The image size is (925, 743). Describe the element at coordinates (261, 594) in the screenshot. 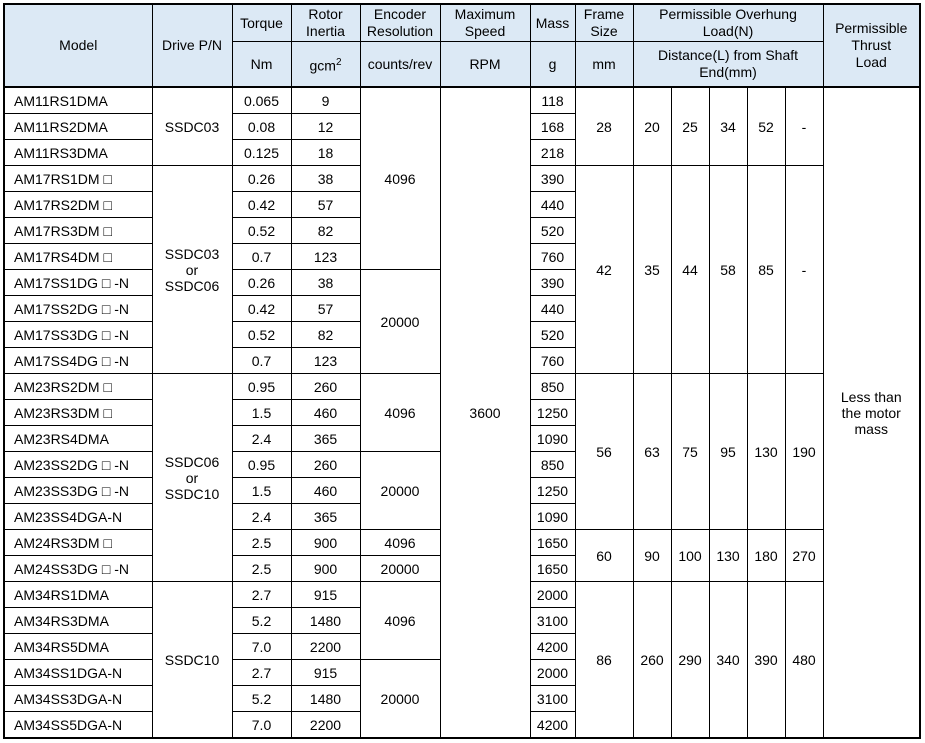

I see `torque-cell: 2.7` at that location.